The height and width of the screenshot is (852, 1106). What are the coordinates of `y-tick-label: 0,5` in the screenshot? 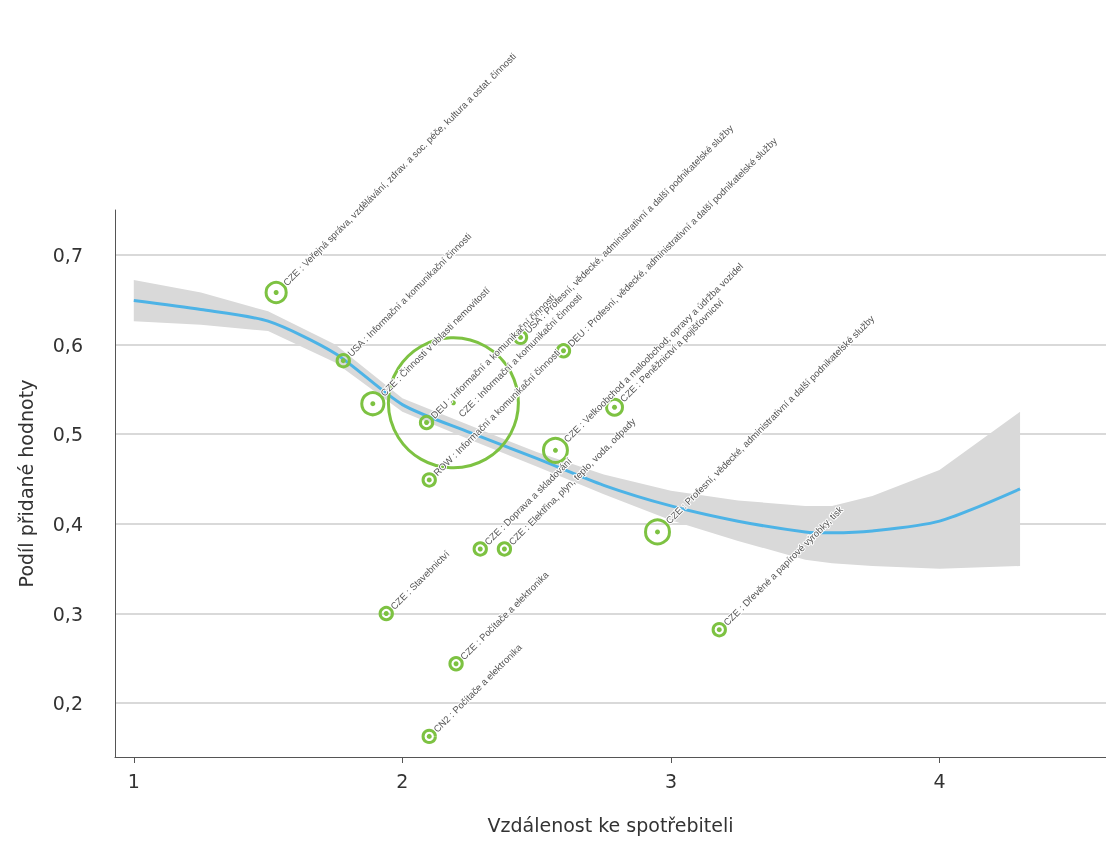 It's located at (67, 434).